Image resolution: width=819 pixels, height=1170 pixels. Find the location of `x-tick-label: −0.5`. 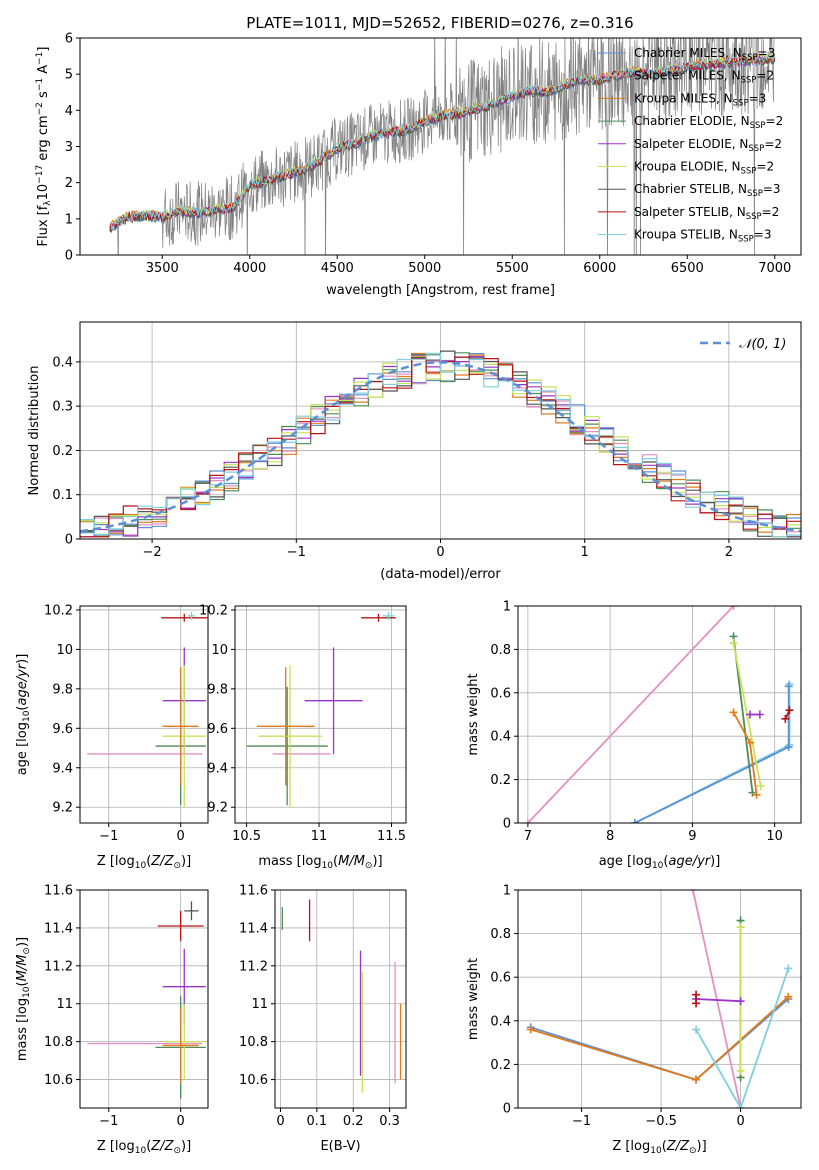

x-tick-label: −0.5 is located at coordinates (661, 1121).